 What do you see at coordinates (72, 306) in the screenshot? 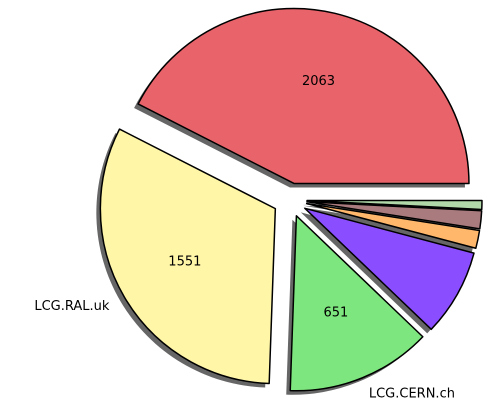
I see `category-label: LCG.RAL.uk` at bounding box center [72, 306].